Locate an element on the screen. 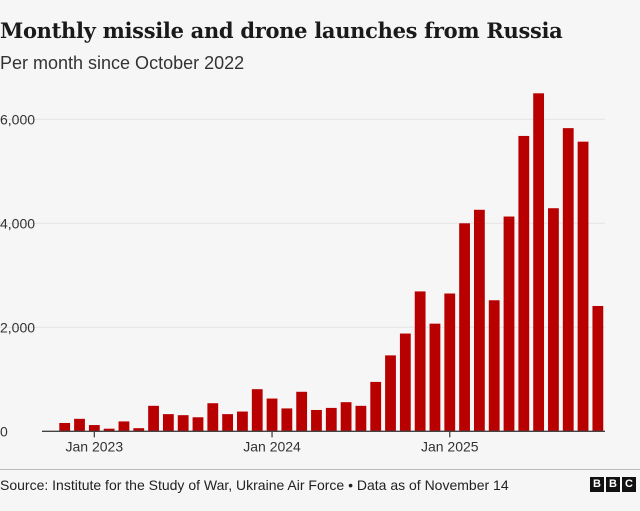 This screenshot has width=640, height=511. bar-jun-2023 is located at coordinates (168, 423).